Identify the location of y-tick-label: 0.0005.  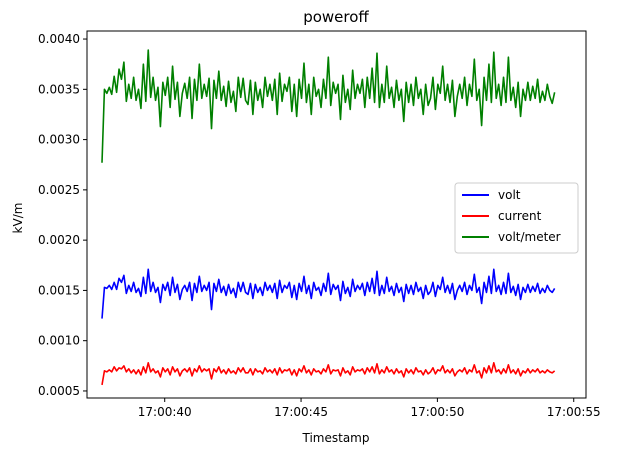
(59, 391).